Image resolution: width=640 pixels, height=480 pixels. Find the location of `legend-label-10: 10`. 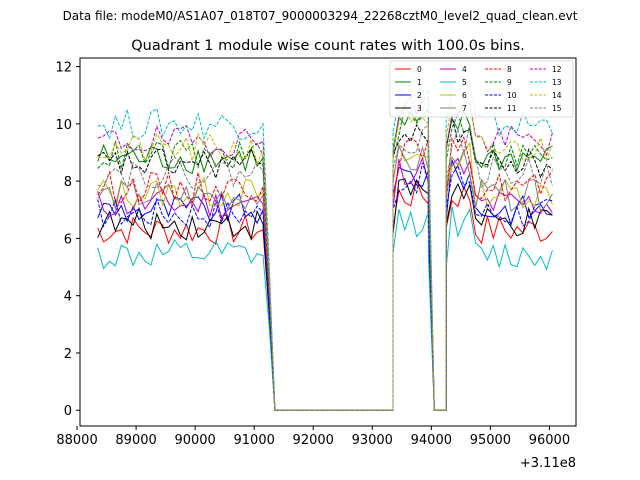

legend-label-10: 10 is located at coordinates (512, 95).